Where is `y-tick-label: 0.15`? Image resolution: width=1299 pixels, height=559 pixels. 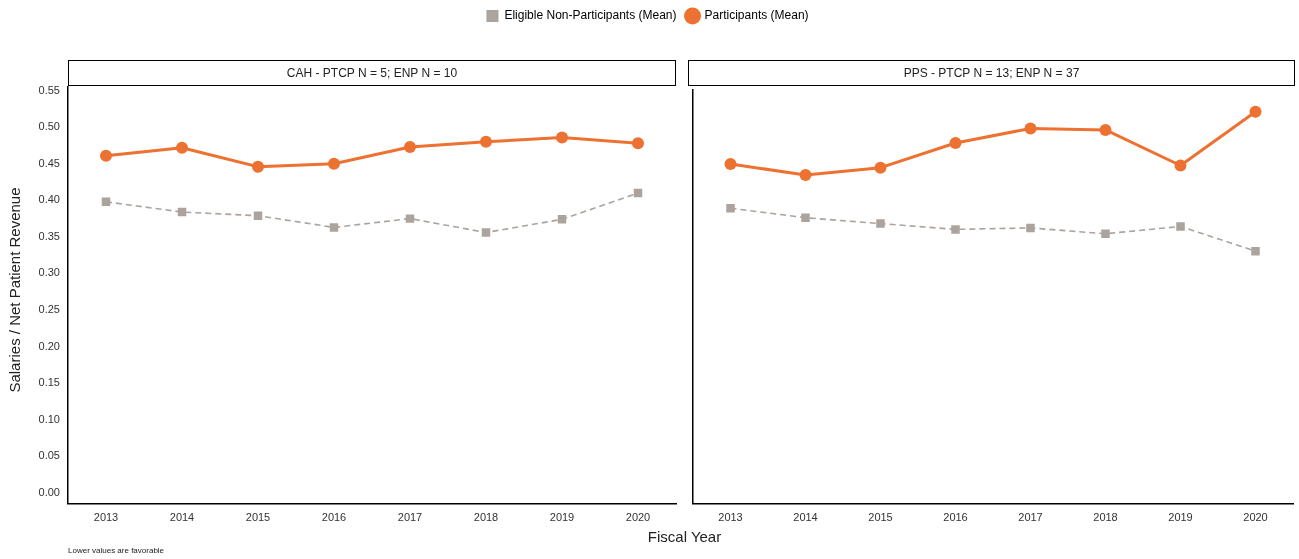 y-tick-label: 0.15 is located at coordinates (49, 382).